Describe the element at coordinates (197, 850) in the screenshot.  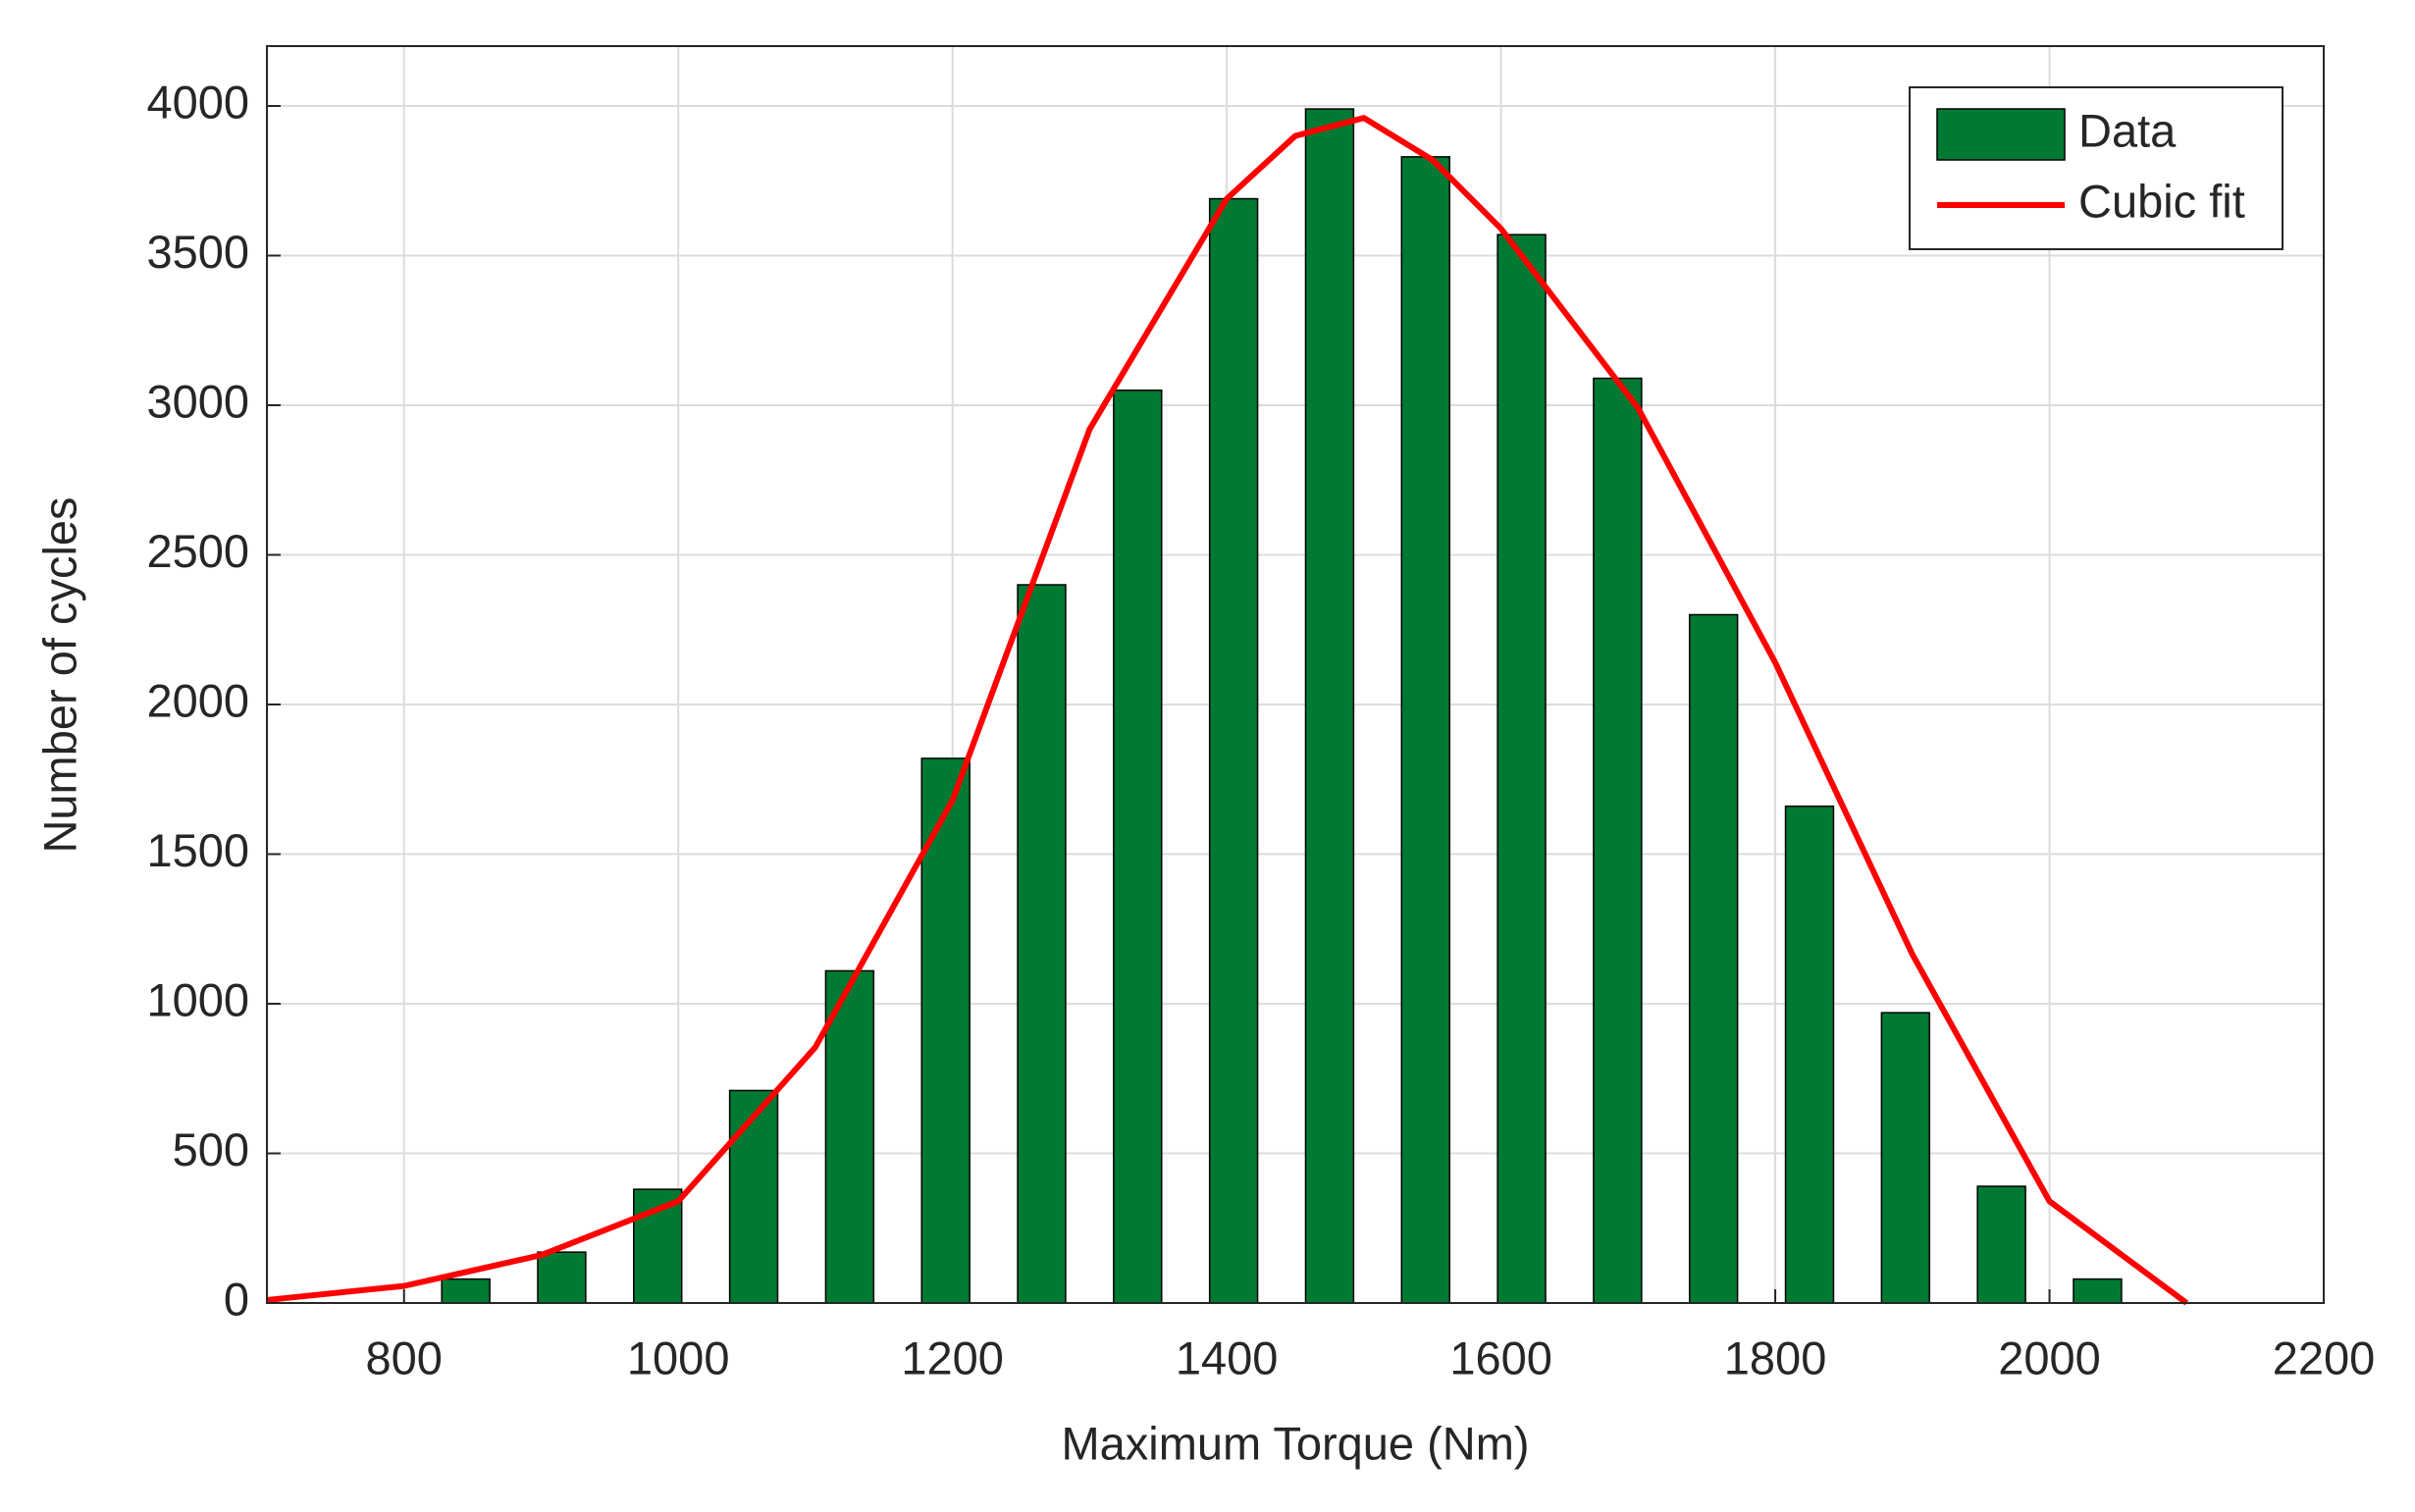
I see `y-tick-label: 1500` at that location.